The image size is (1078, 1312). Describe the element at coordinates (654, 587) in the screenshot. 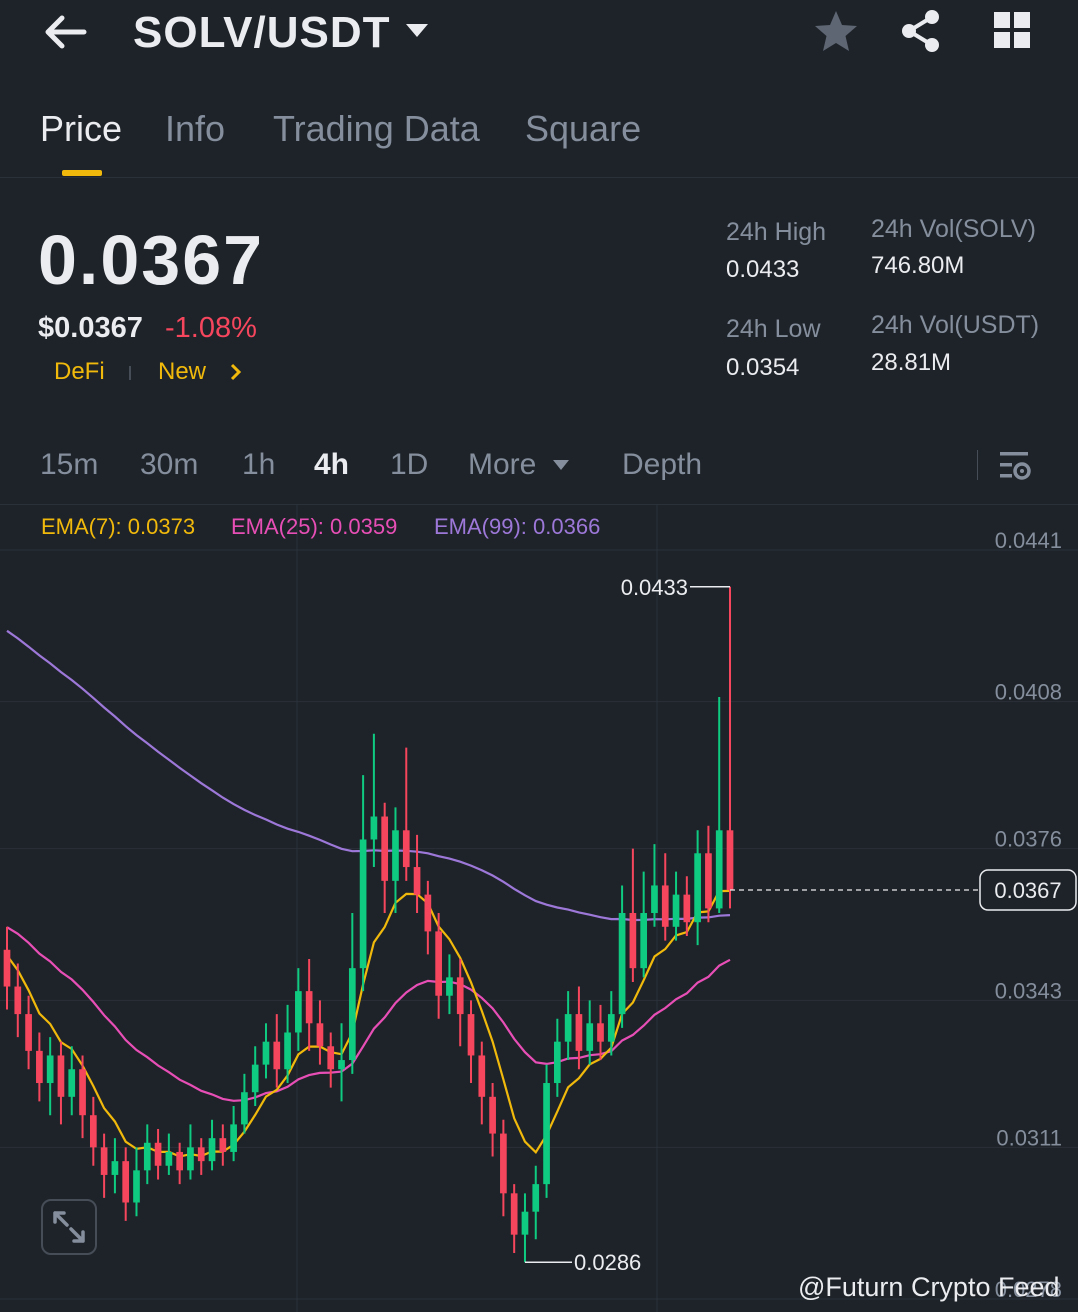

I see `high-marker-label: 0.0433` at that location.